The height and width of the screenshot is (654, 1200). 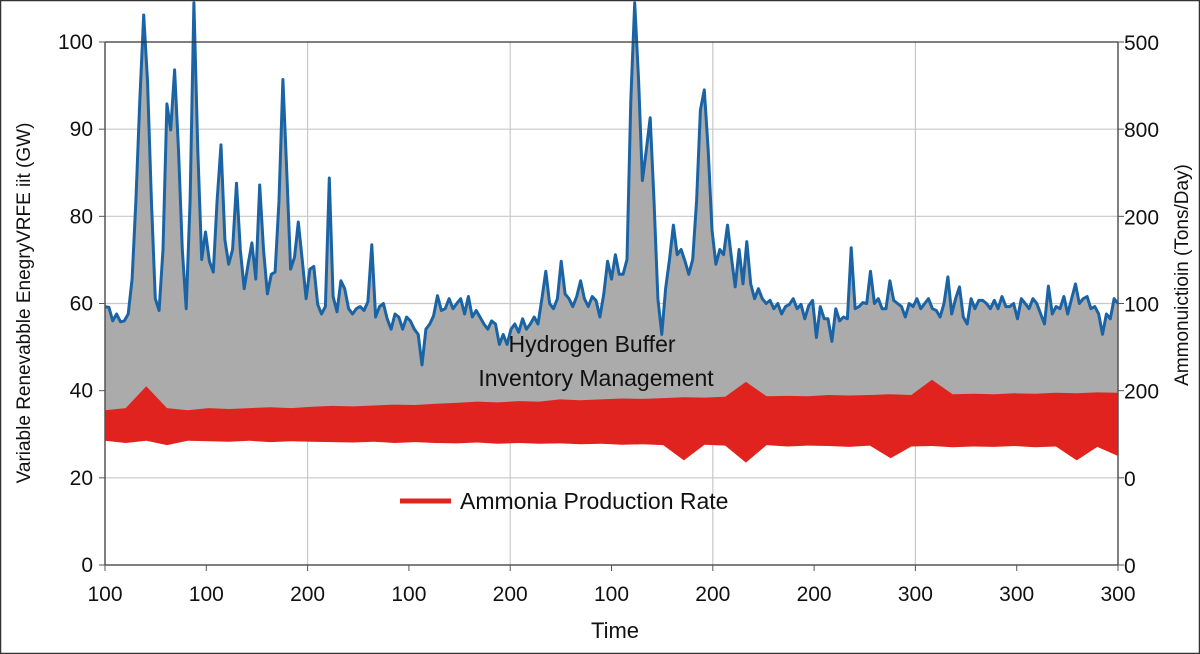 What do you see at coordinates (87, 565) in the screenshot?
I see `y-tick-label: 0` at bounding box center [87, 565].